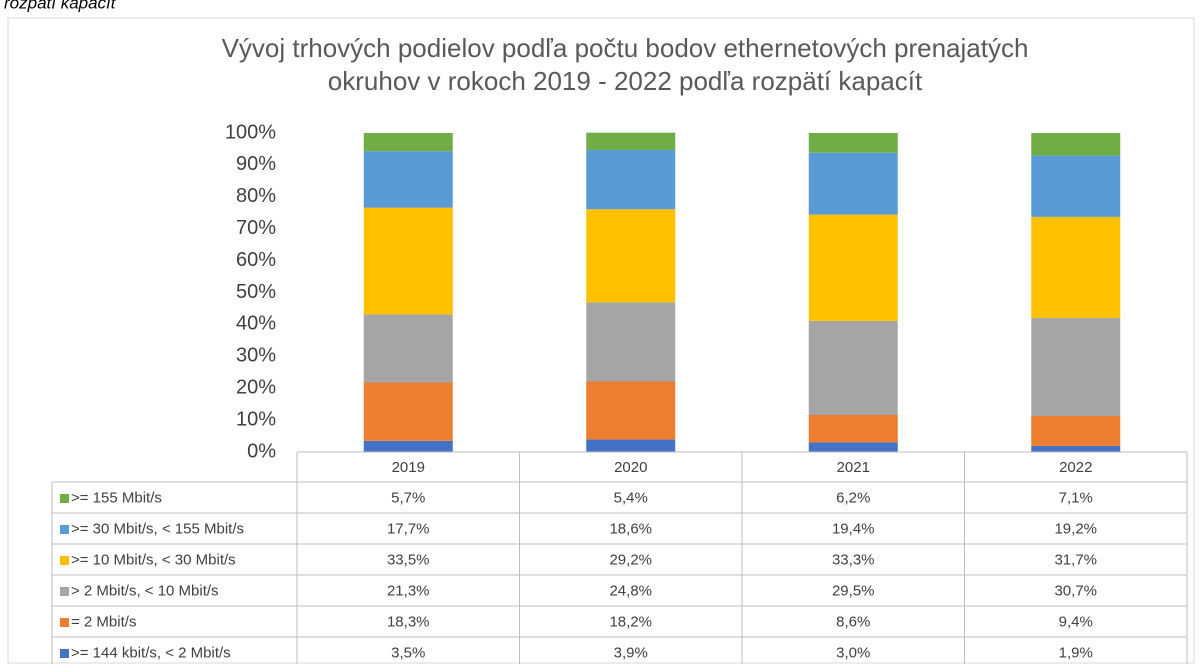 The width and height of the screenshot is (1202, 664). I want to click on data-label: 18,6%, so click(630, 528).